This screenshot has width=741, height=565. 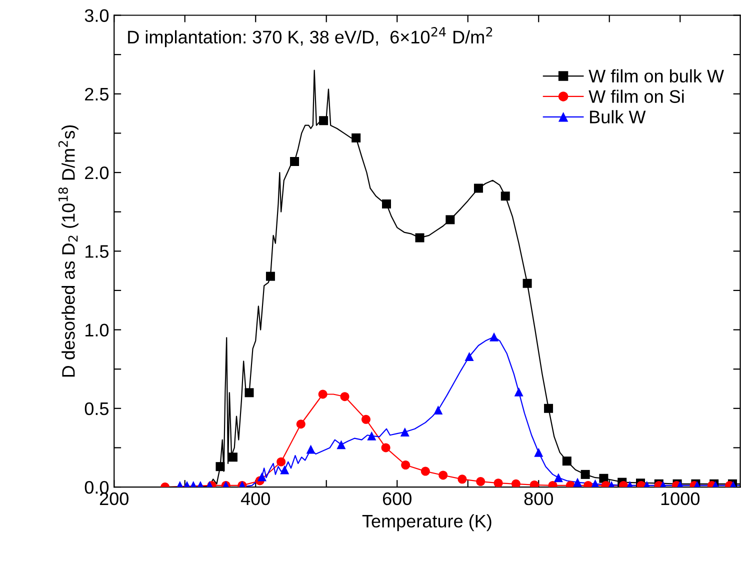 I want to click on annotation: D implantation: 370 K, 38 eV/D, 6×10$^{24}$ D/m$^{2}$, so click(x=310, y=37).